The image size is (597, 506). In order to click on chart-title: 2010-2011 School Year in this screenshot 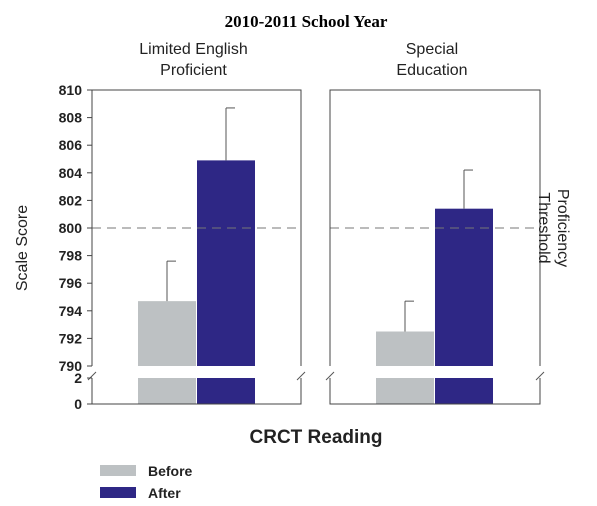, I will do `click(306, 21)`.